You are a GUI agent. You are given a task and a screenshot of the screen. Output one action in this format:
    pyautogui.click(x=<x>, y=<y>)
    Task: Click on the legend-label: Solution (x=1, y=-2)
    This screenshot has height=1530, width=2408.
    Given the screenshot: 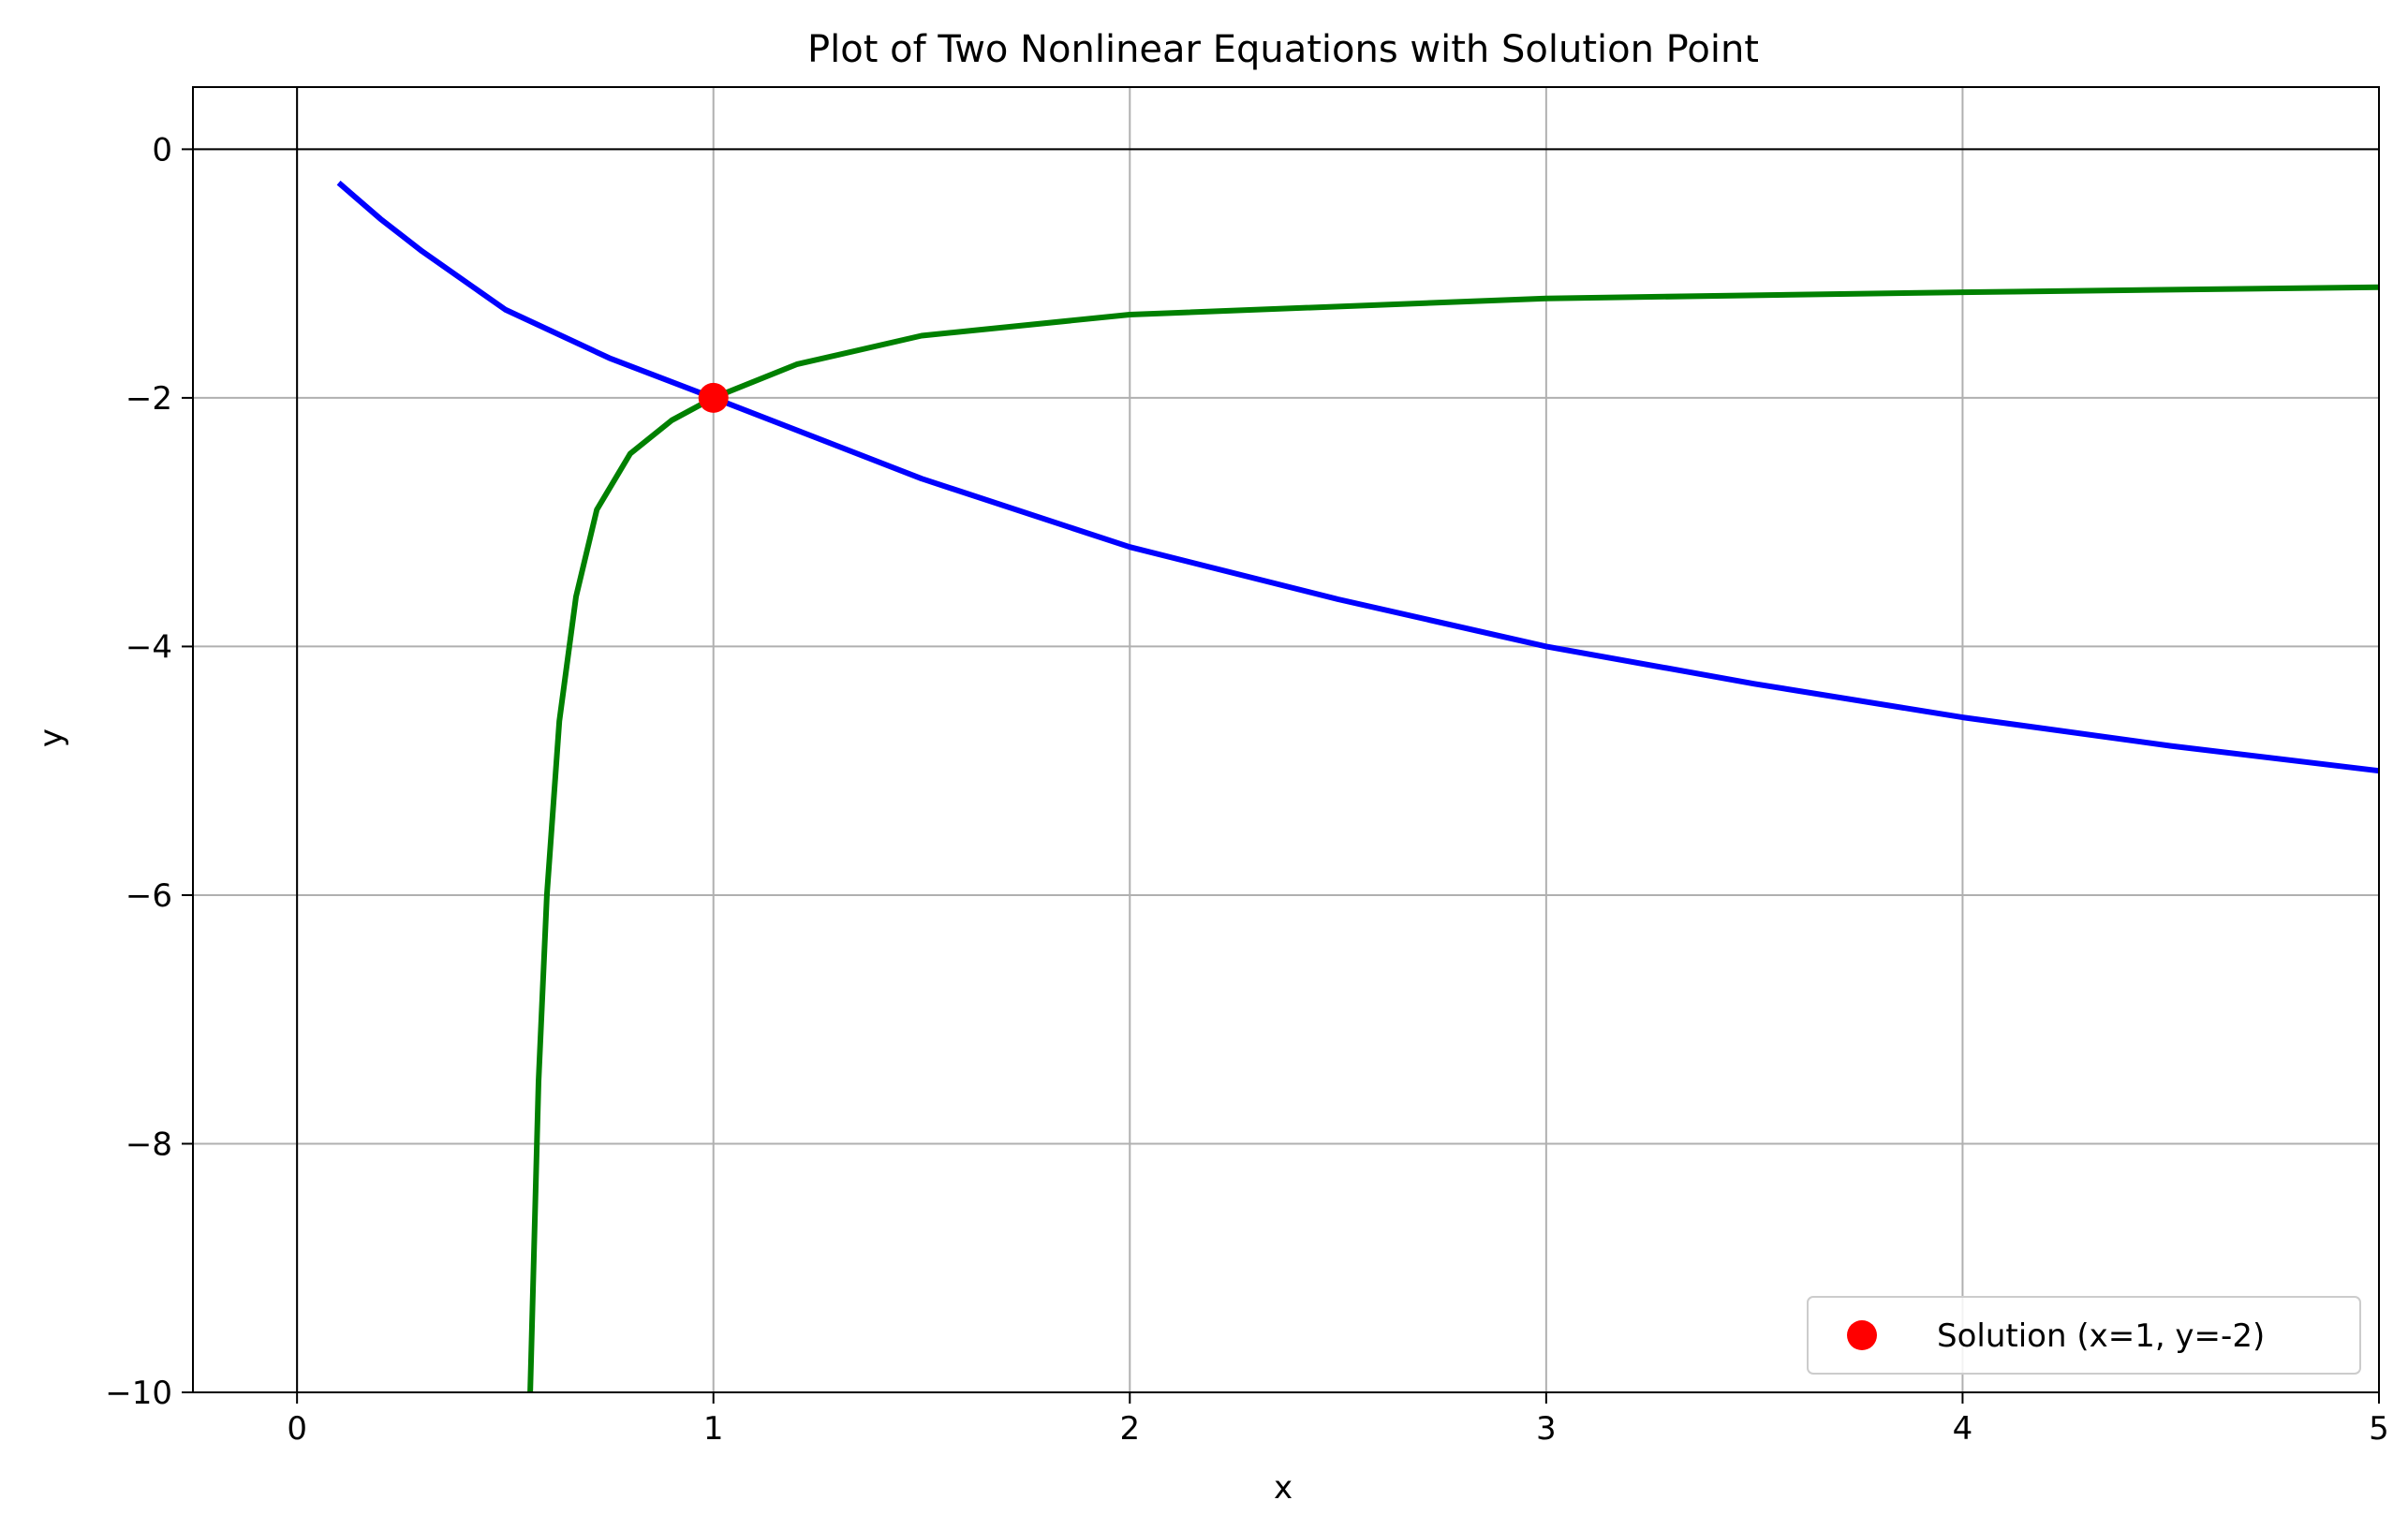 What is the action you would take?
    pyautogui.click(x=2101, y=1336)
    